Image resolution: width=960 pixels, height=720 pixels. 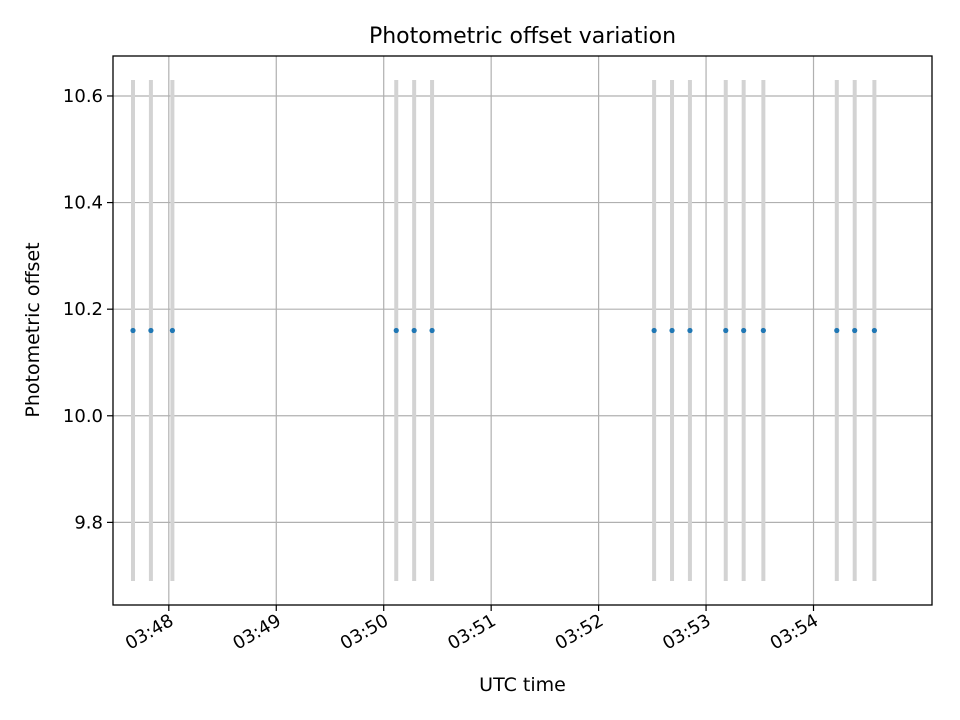 I want to click on y-tick-label: 10.0, so click(x=83, y=416).